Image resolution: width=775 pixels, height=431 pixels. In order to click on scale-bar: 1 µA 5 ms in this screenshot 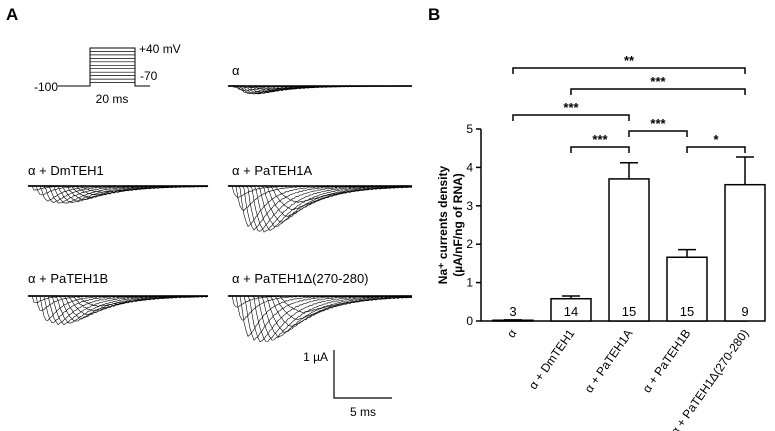, I will do `click(347, 384)`.